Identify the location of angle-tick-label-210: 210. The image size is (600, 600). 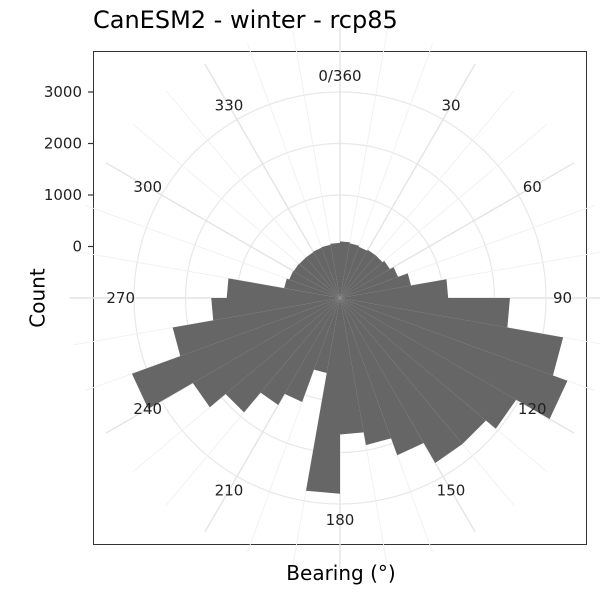
(229, 490).